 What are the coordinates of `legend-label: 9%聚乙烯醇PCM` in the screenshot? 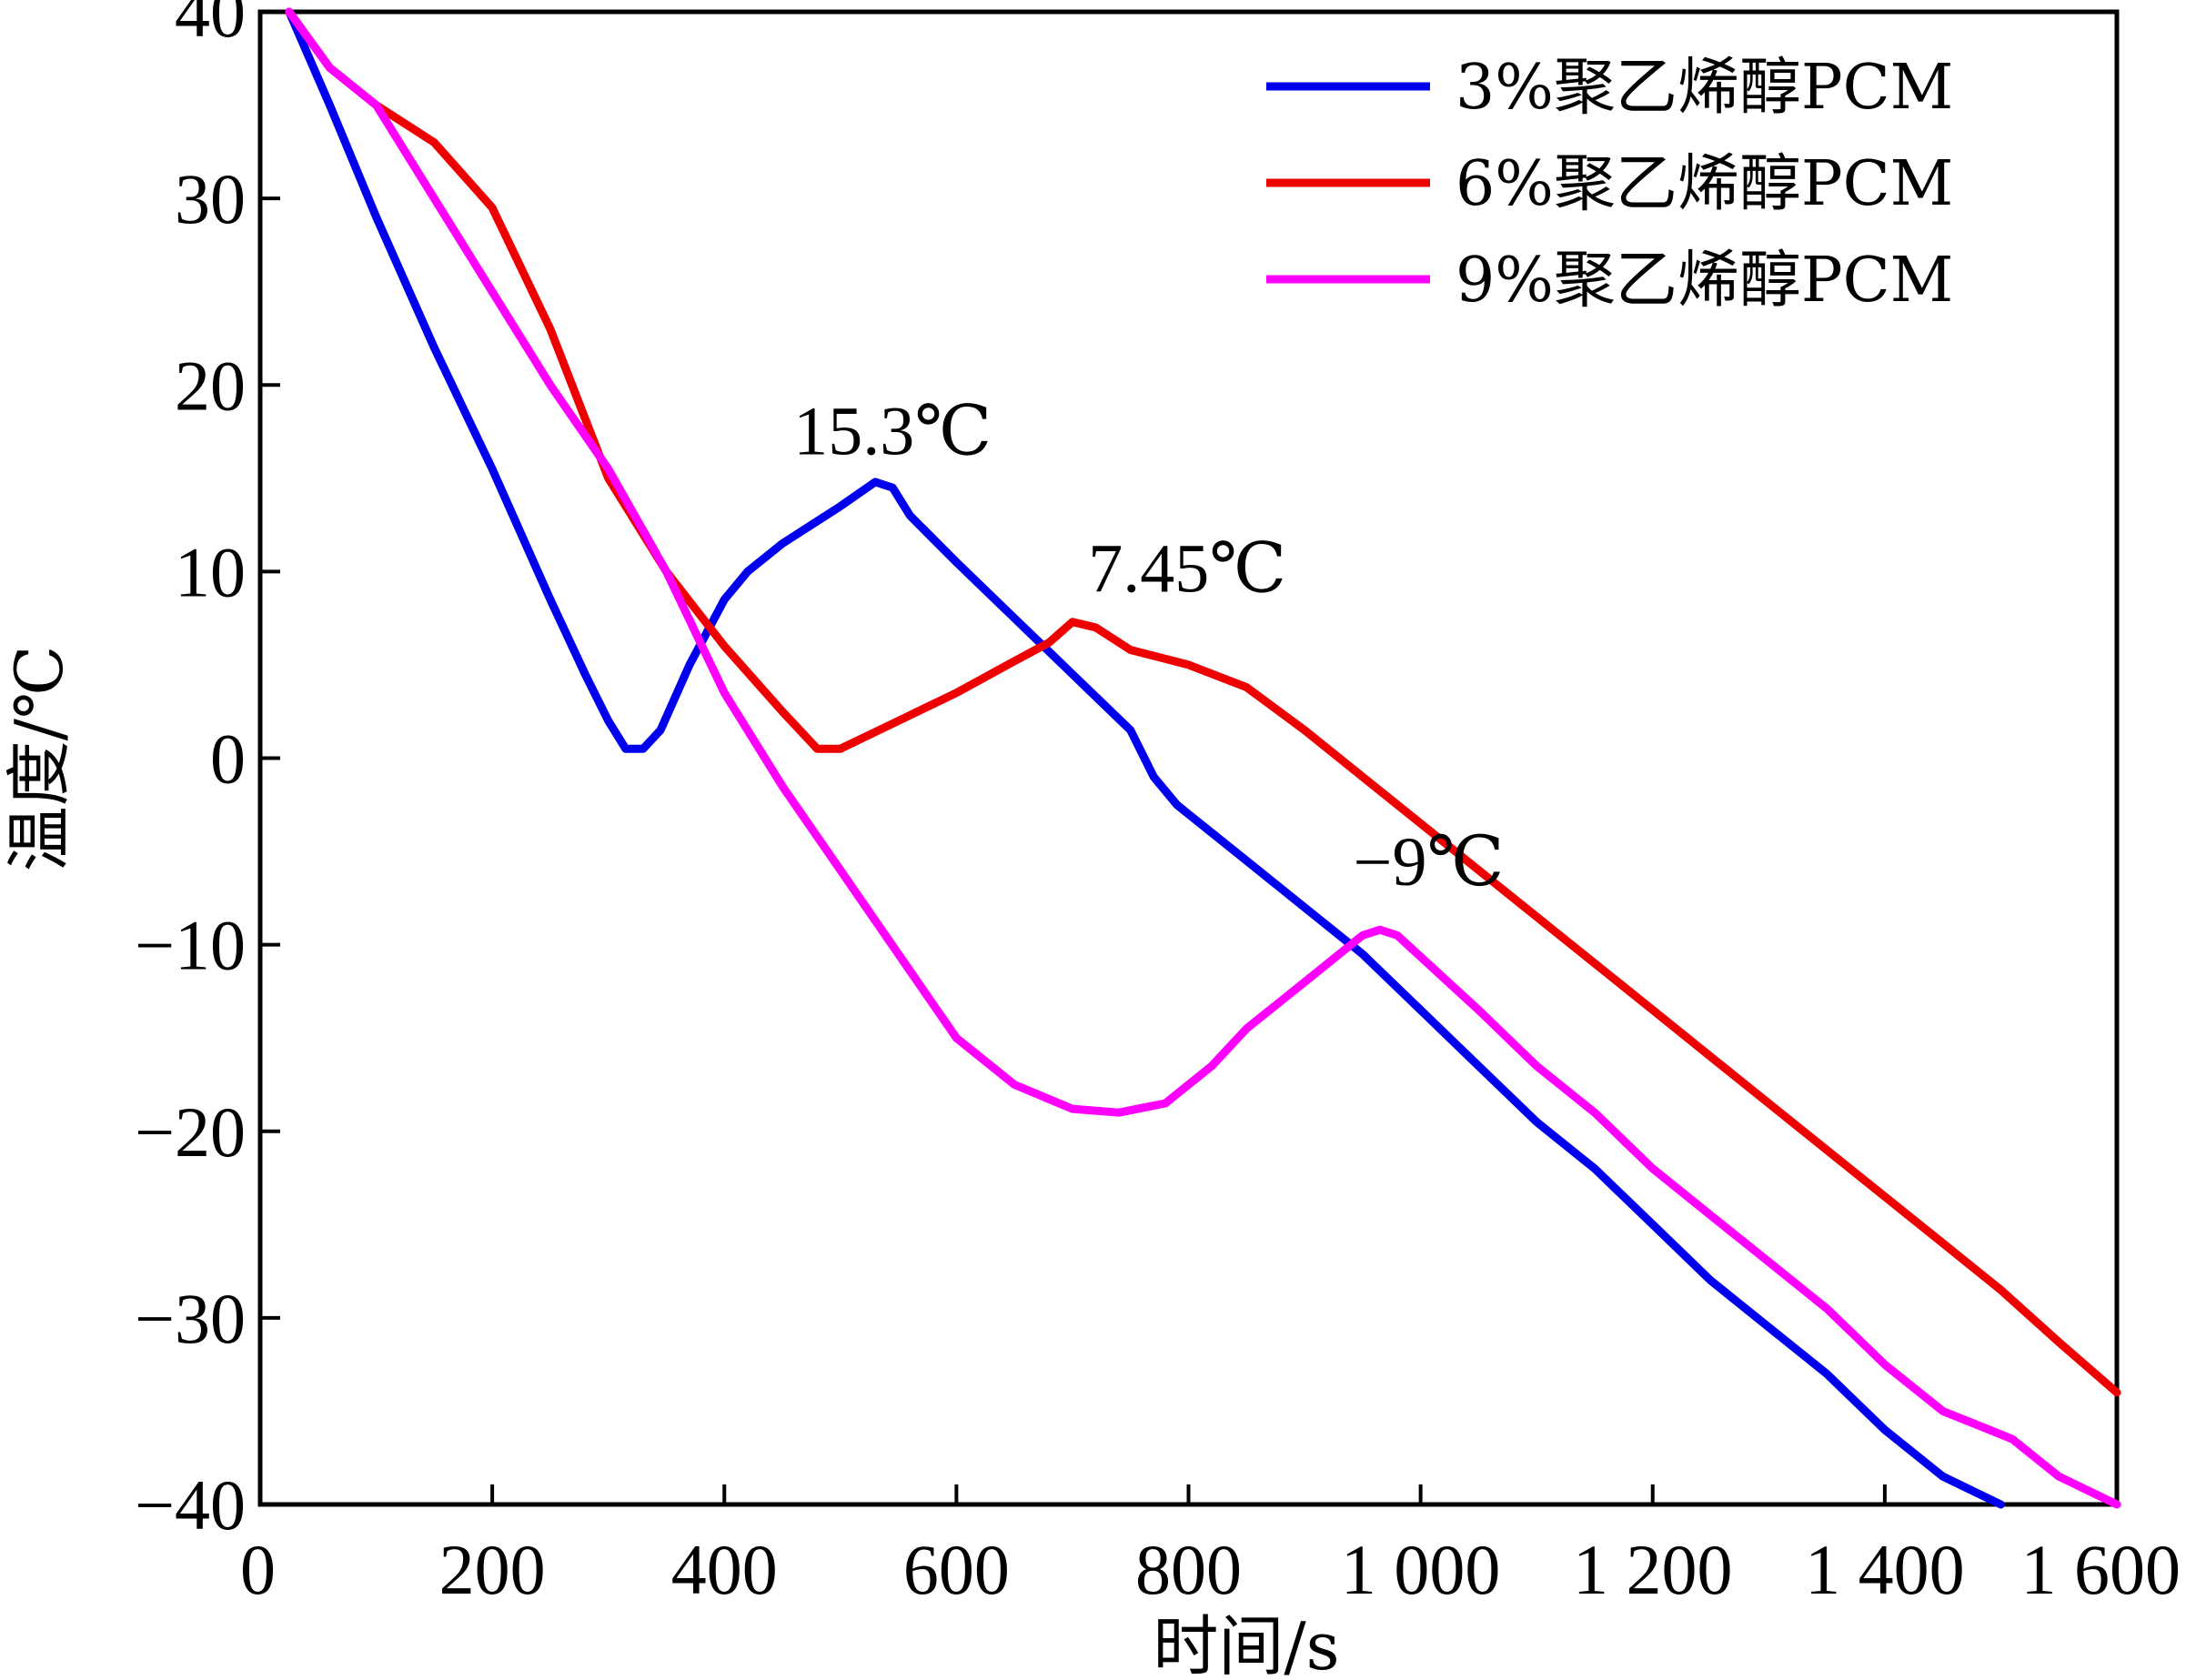 It's located at (1704, 281).